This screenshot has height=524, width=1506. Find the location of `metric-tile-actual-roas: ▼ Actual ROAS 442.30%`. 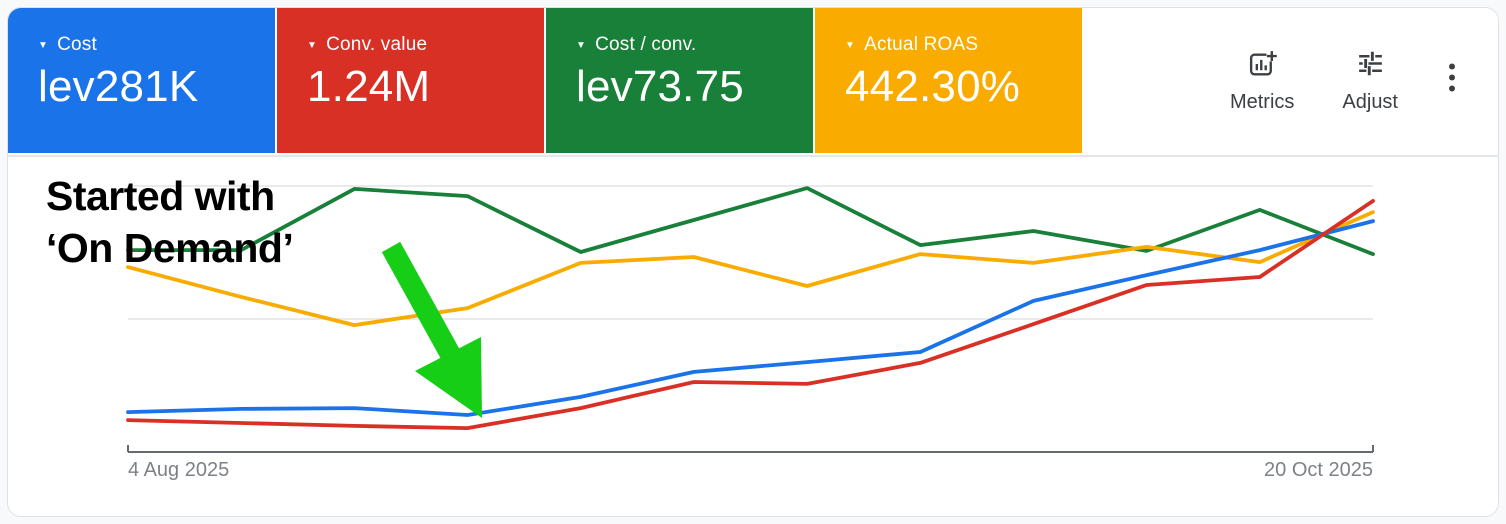

metric-tile-actual-roas: ▼ Actual ROAS 442.30% is located at coordinates (948, 80).